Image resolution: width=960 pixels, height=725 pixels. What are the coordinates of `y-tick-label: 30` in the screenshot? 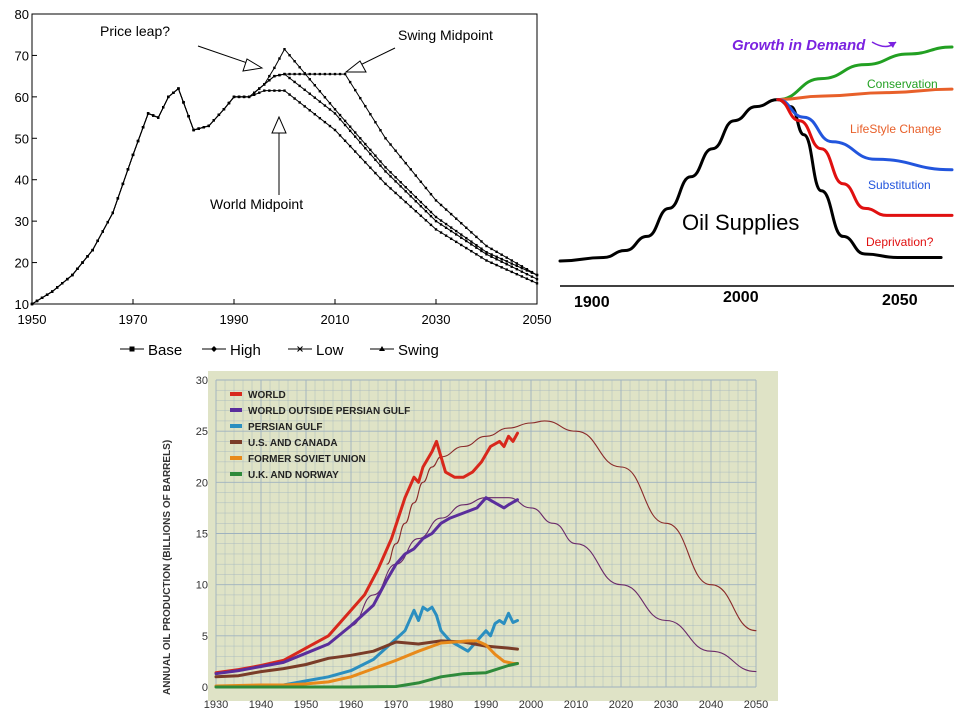 It's located at (202, 381).